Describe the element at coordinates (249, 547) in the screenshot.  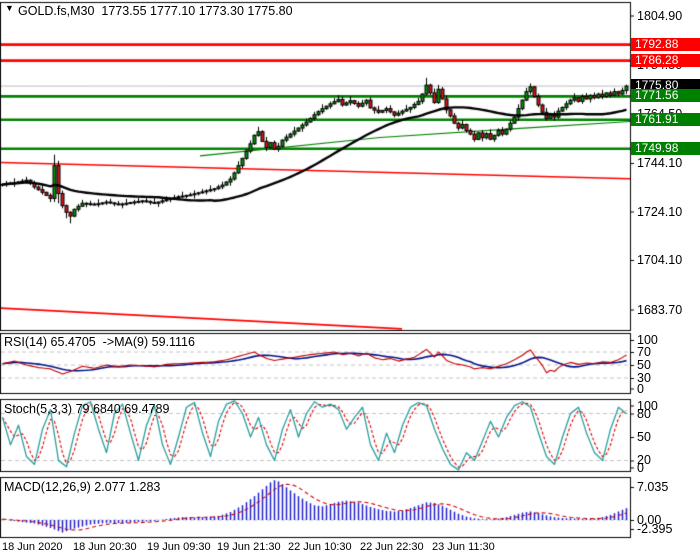
I see `time-axis-label: 19 Jun 21:30` at that location.